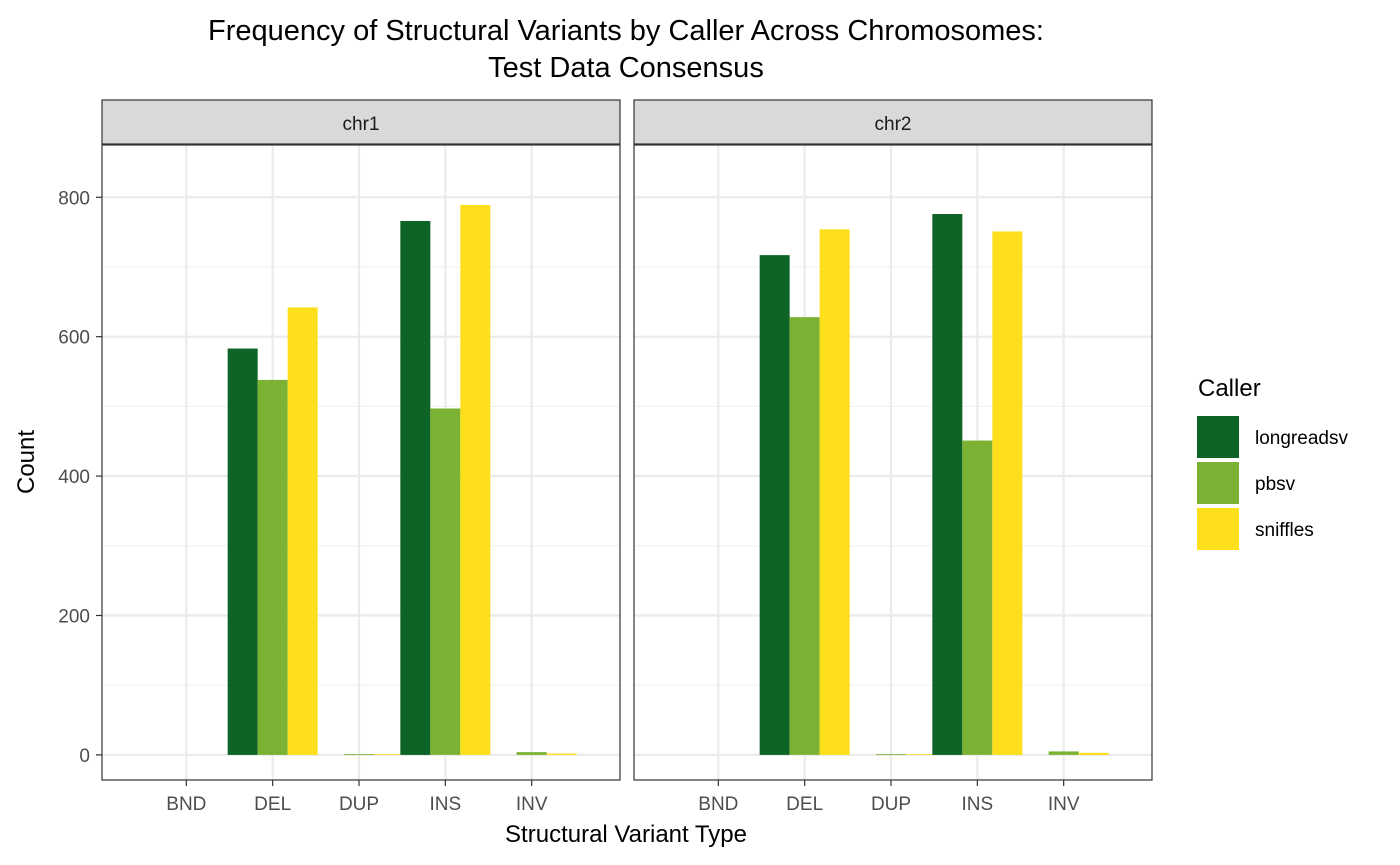  Describe the element at coordinates (302, 531) in the screenshot. I see `bar-chr1-DEL-sniffles` at that location.